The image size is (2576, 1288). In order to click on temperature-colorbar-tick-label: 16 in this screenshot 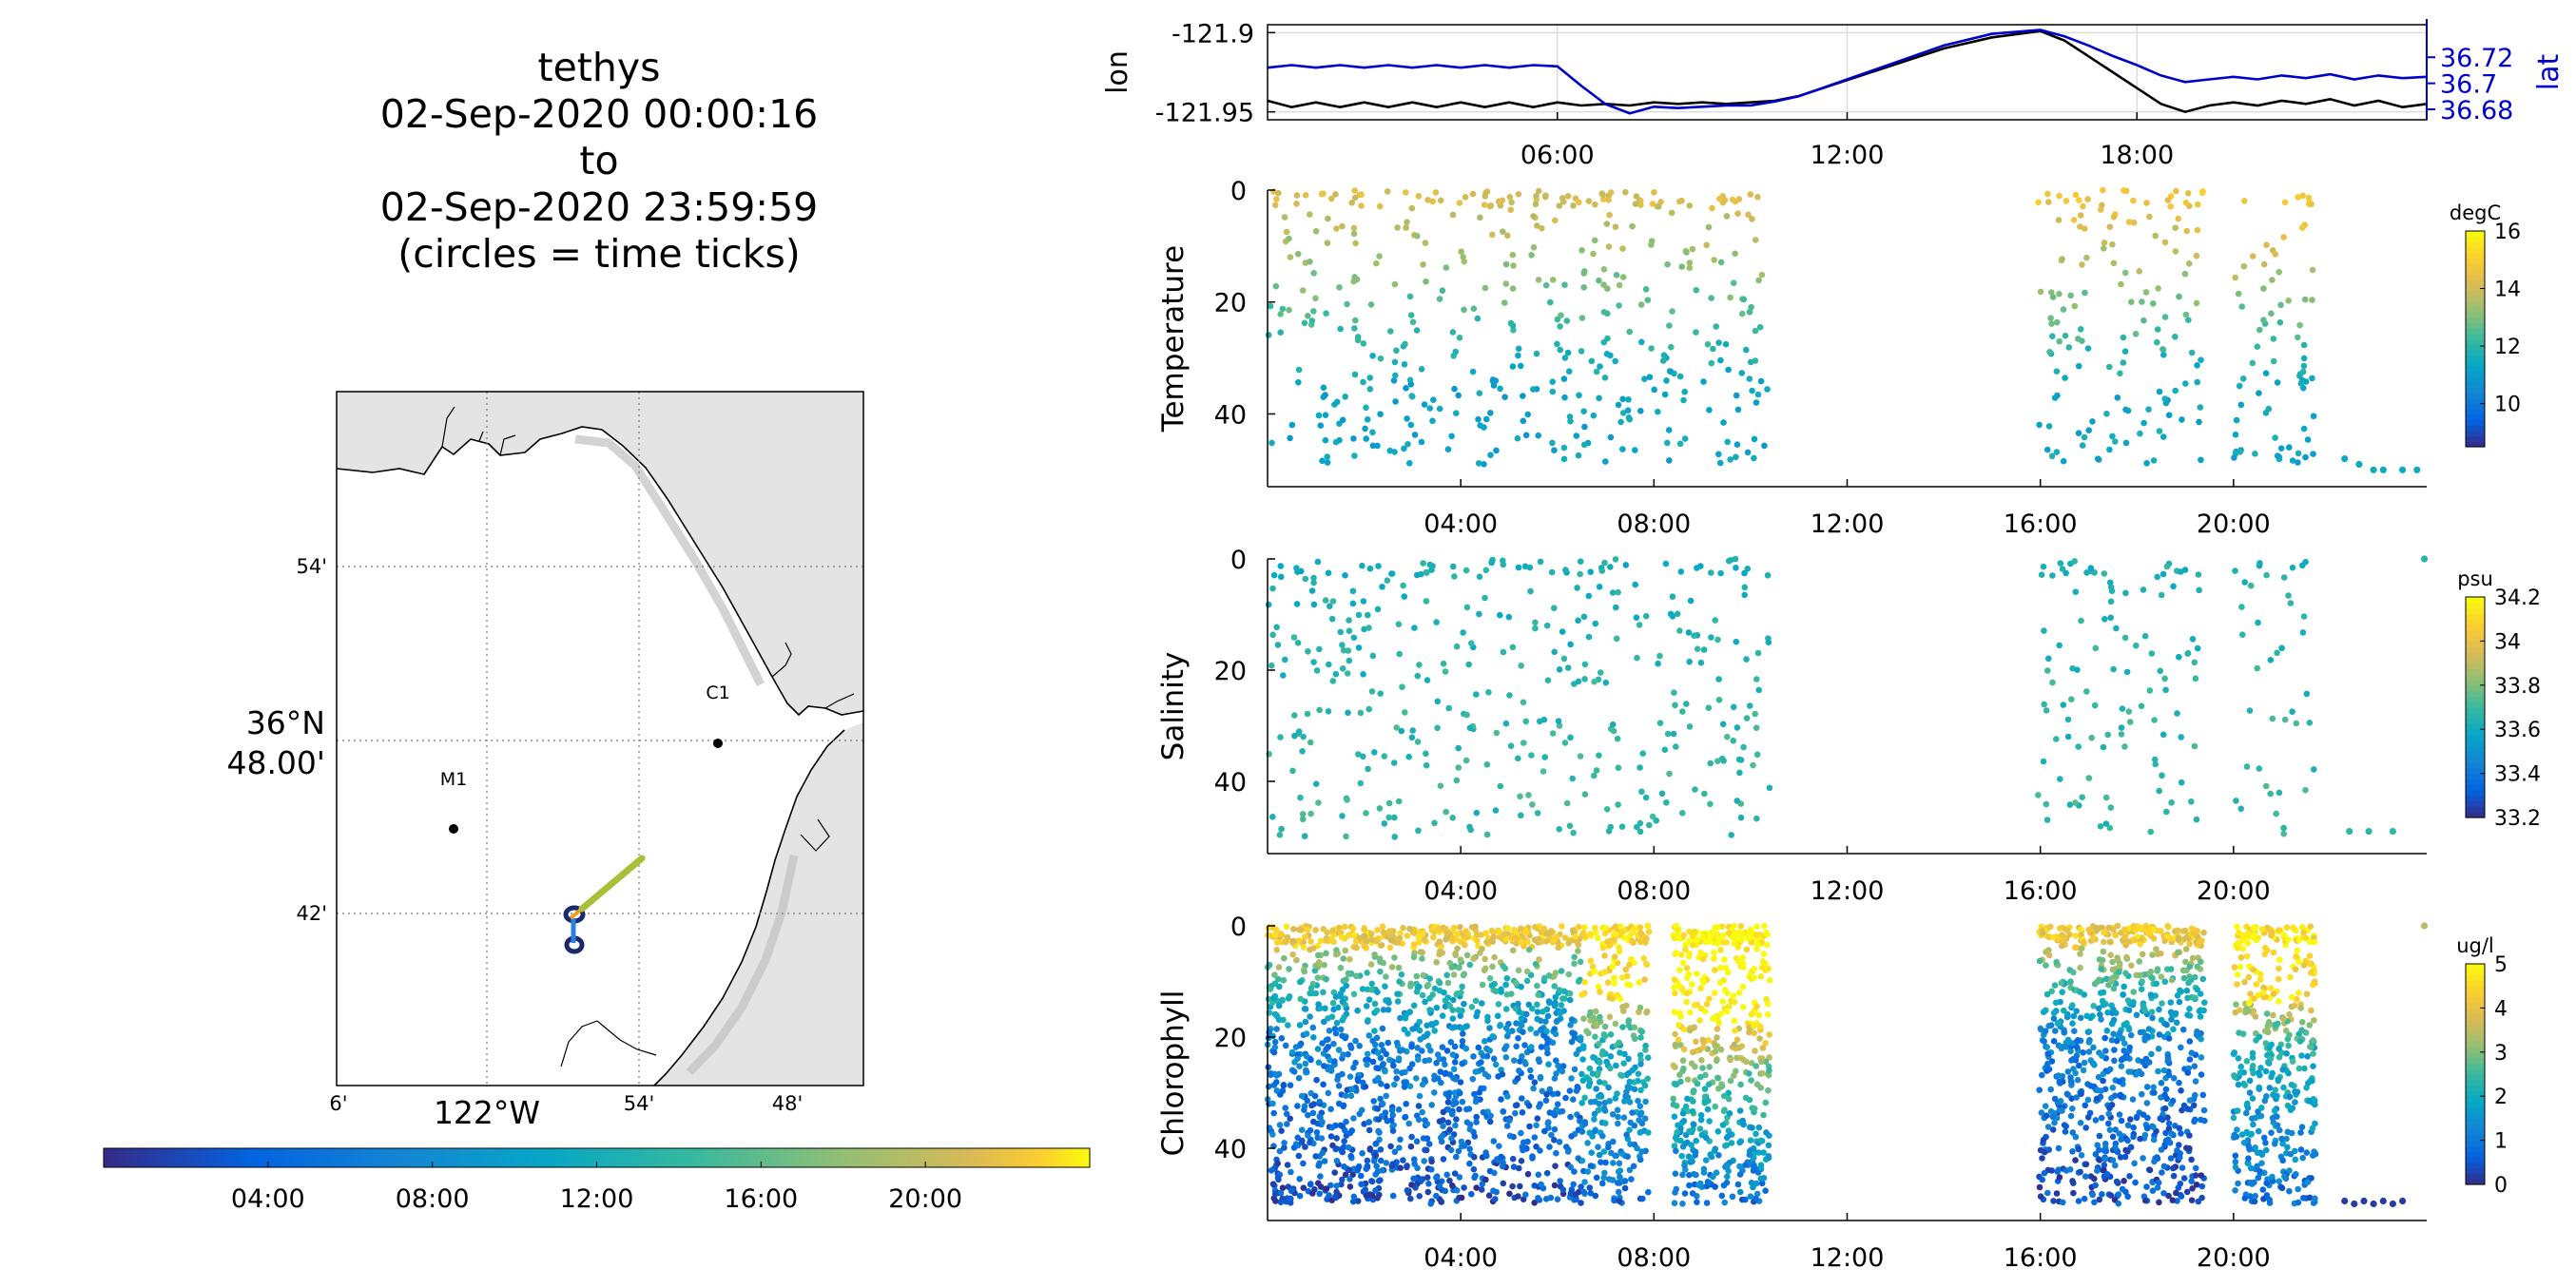, I will do `click(2507, 233)`.